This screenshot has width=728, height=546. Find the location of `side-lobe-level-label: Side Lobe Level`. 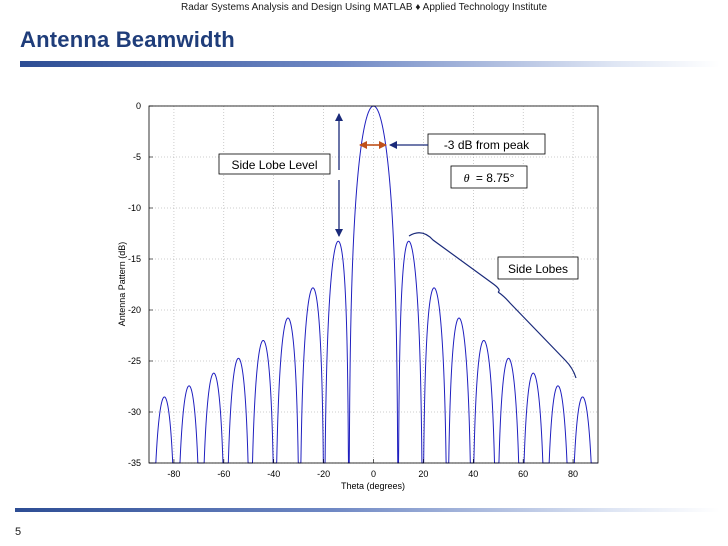

side-lobe-level-label: Side Lobe Level is located at coordinates (274, 165).